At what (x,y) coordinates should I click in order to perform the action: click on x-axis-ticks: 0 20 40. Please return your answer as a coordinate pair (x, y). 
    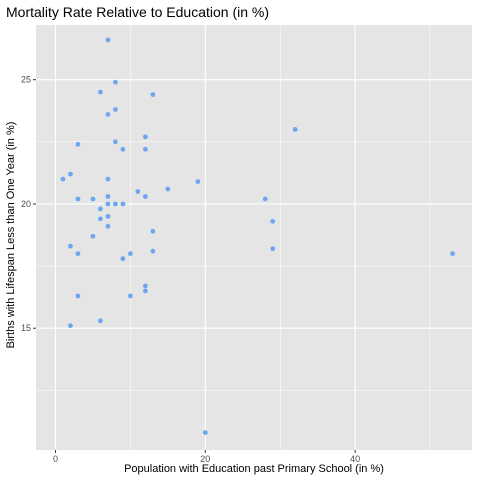
    Looking at the image, I should click on (206, 457).